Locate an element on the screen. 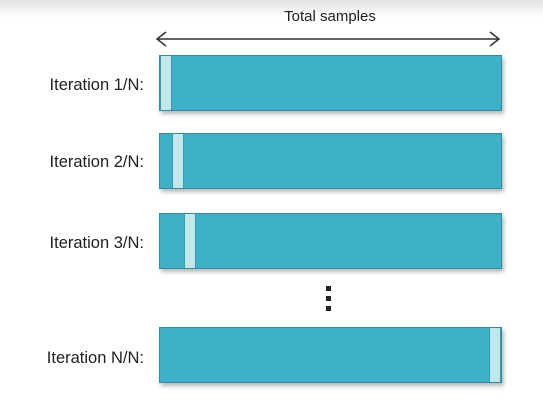 The width and height of the screenshot is (543, 408). top-shadow is located at coordinates (271, 9).